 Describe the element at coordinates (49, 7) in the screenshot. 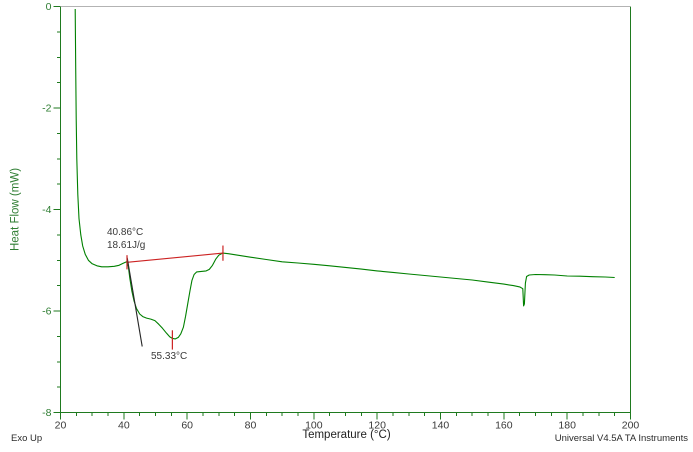

I see `y-tick-label: 0` at that location.